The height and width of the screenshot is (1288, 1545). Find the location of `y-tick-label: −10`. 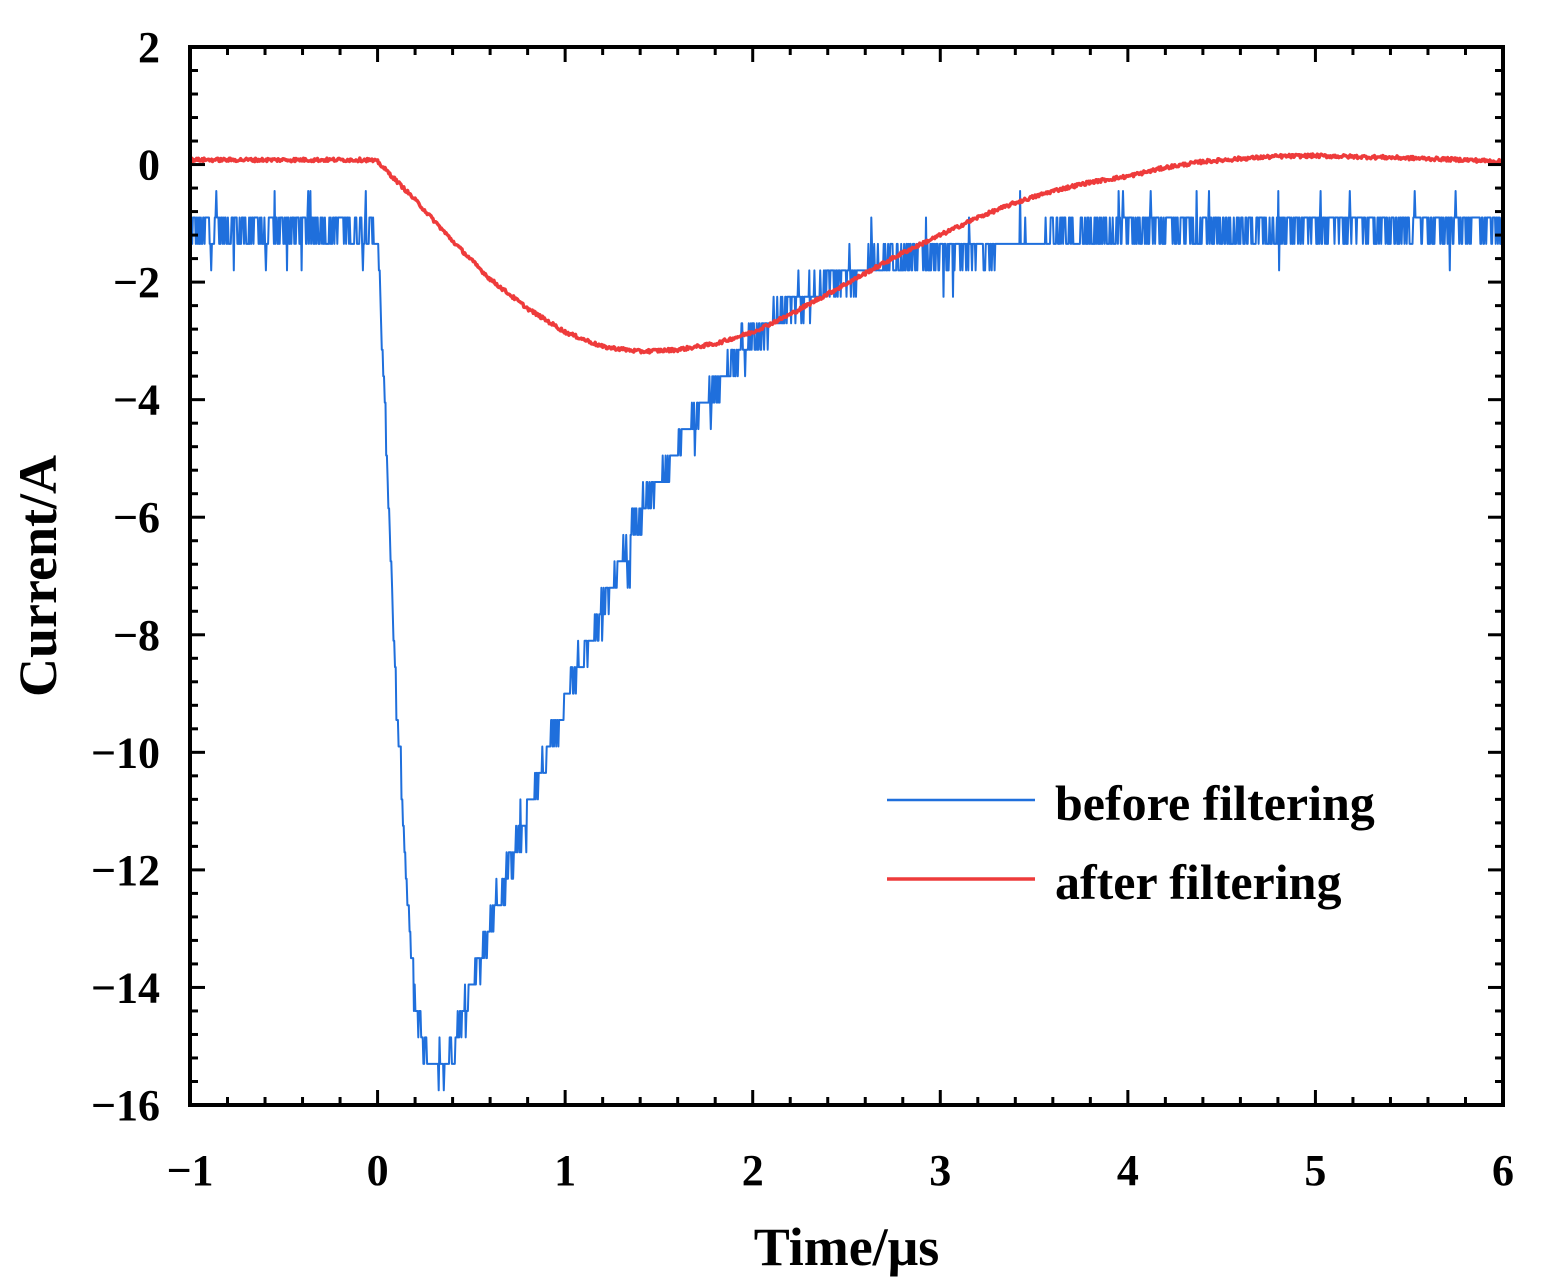

y-tick-label: −10 is located at coordinates (125, 752).